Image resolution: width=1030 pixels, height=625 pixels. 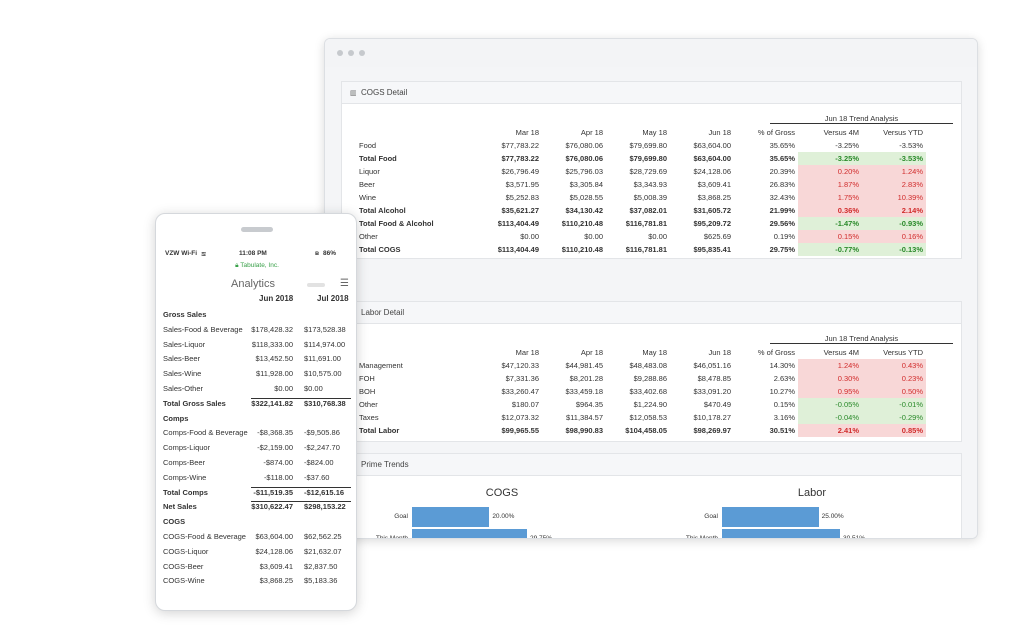 I want to click on row-label: Sales-Other, so click(x=183, y=388).